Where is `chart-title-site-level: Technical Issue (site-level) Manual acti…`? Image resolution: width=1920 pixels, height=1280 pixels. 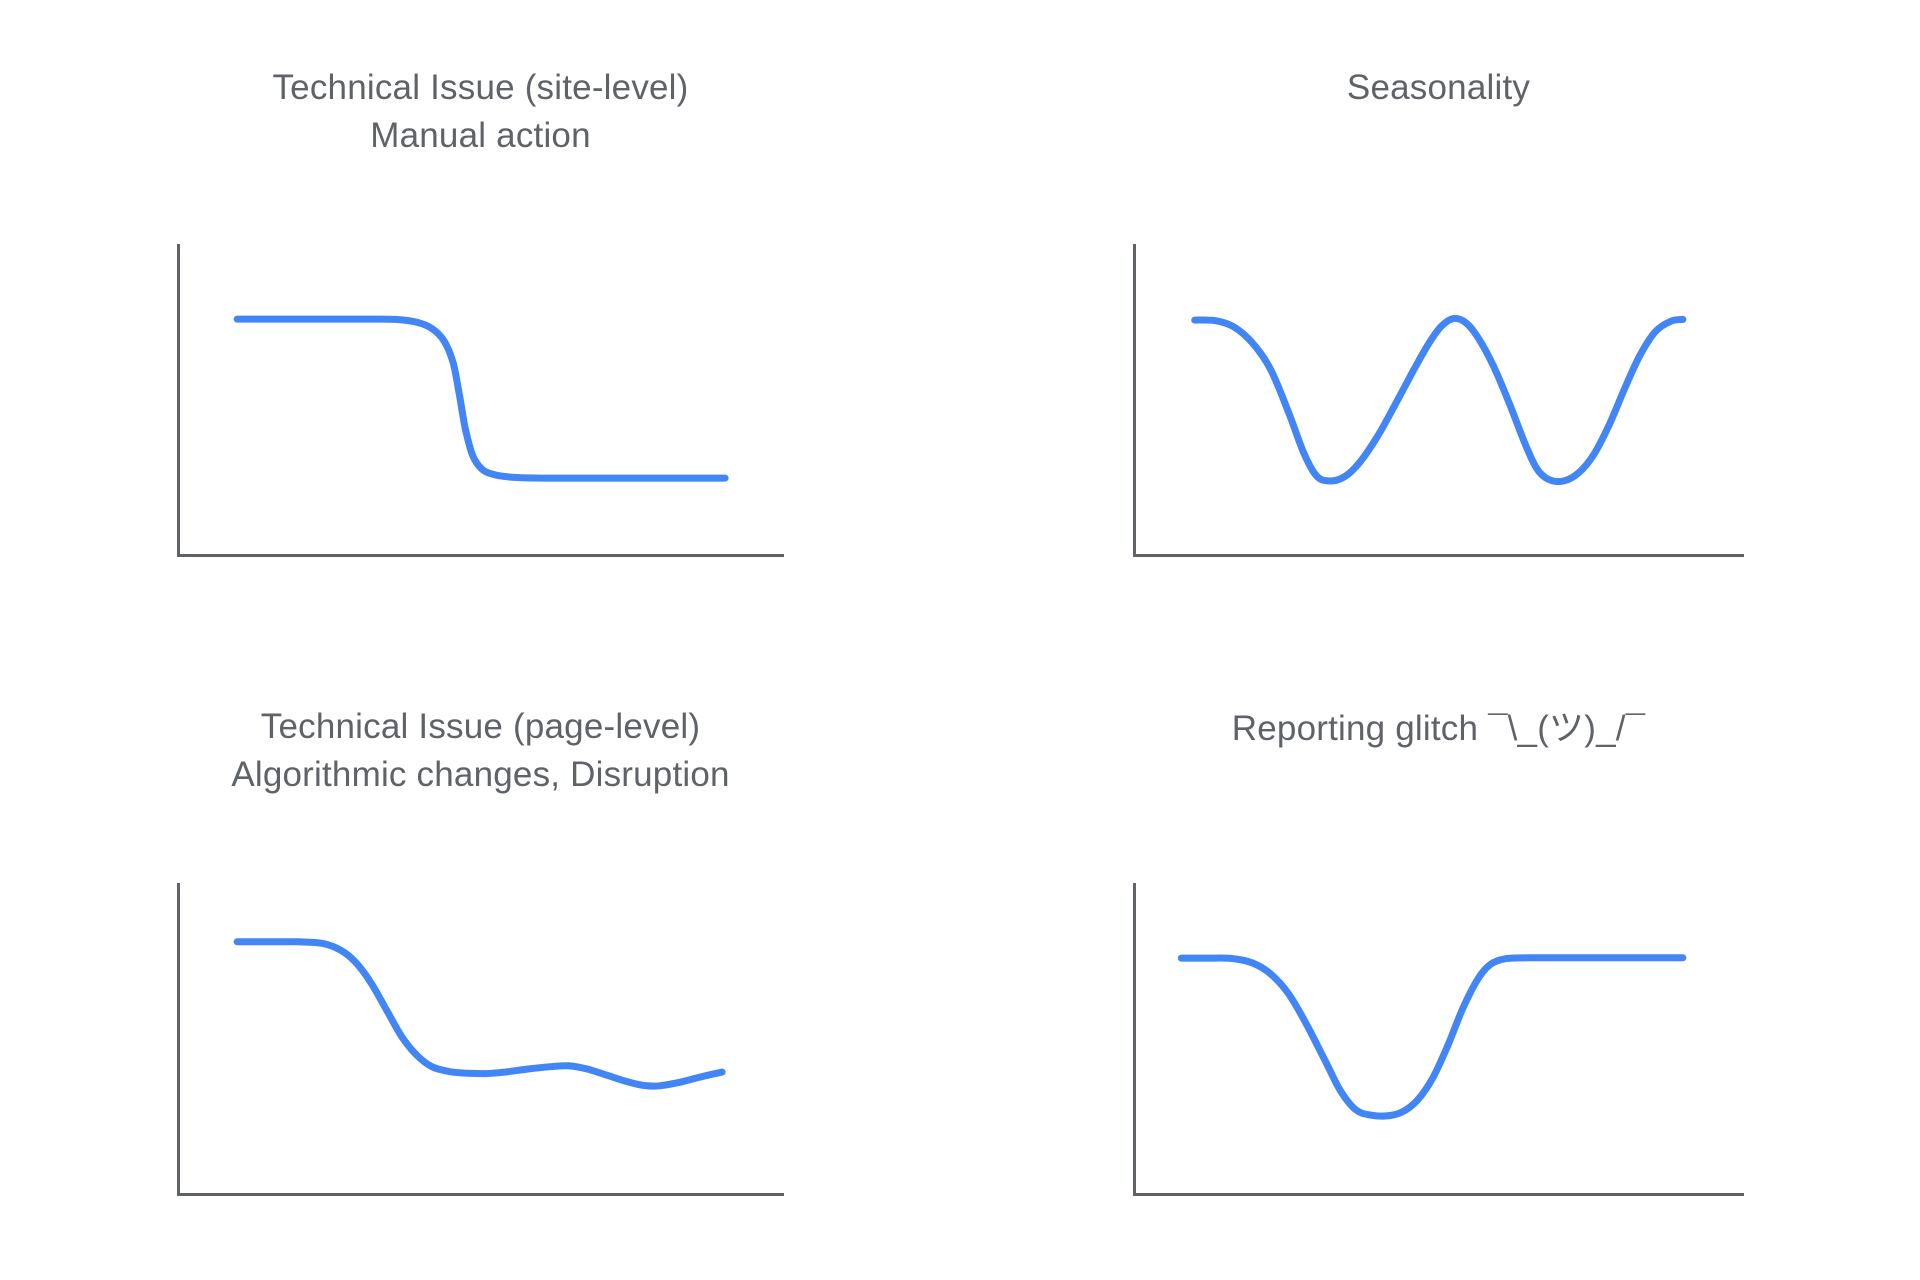
chart-title-site-level: Technical Issue (site-level) Manual acti… is located at coordinates (480, 112).